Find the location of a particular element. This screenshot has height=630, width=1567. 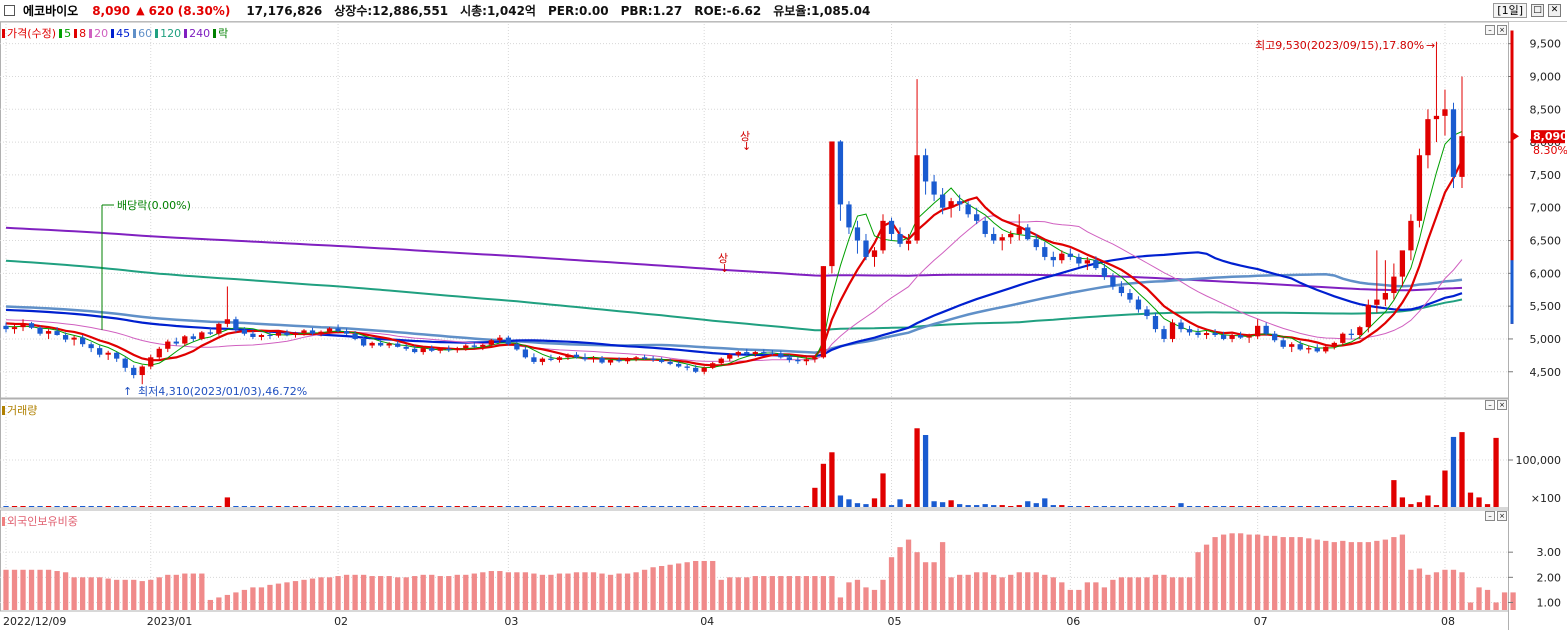

legend-ma8: 8 is located at coordinates (80, 33).